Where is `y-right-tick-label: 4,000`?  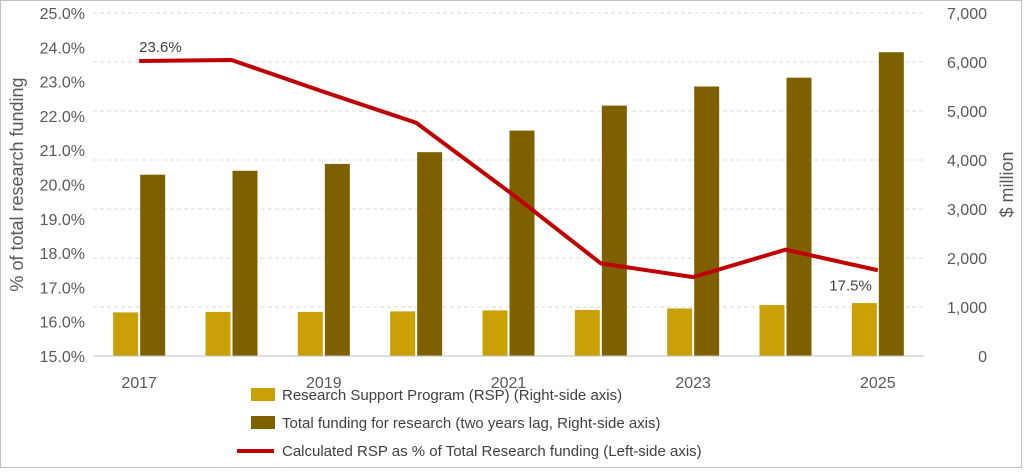
y-right-tick-label: 4,000 is located at coordinates (967, 161).